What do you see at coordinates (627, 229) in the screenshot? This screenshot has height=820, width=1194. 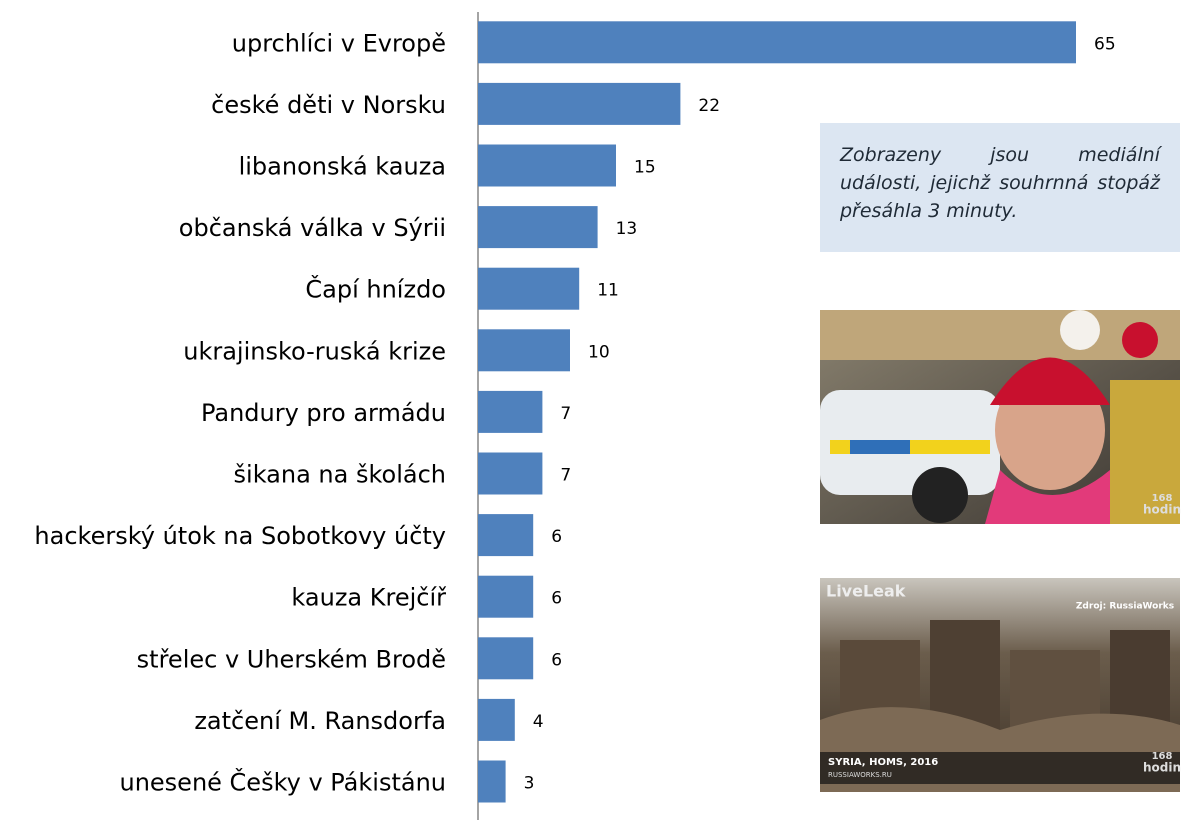 I see `value-label: 13` at bounding box center [627, 229].